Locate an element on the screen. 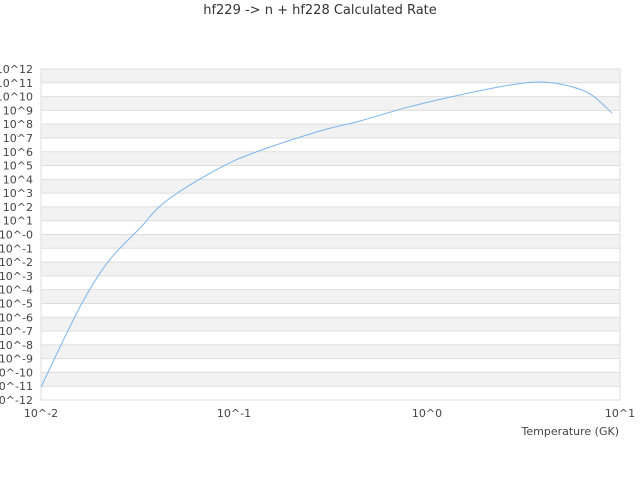 Image resolution: width=640 pixels, height=480 pixels. y-tick-label: 10^12 is located at coordinates (16, 69).